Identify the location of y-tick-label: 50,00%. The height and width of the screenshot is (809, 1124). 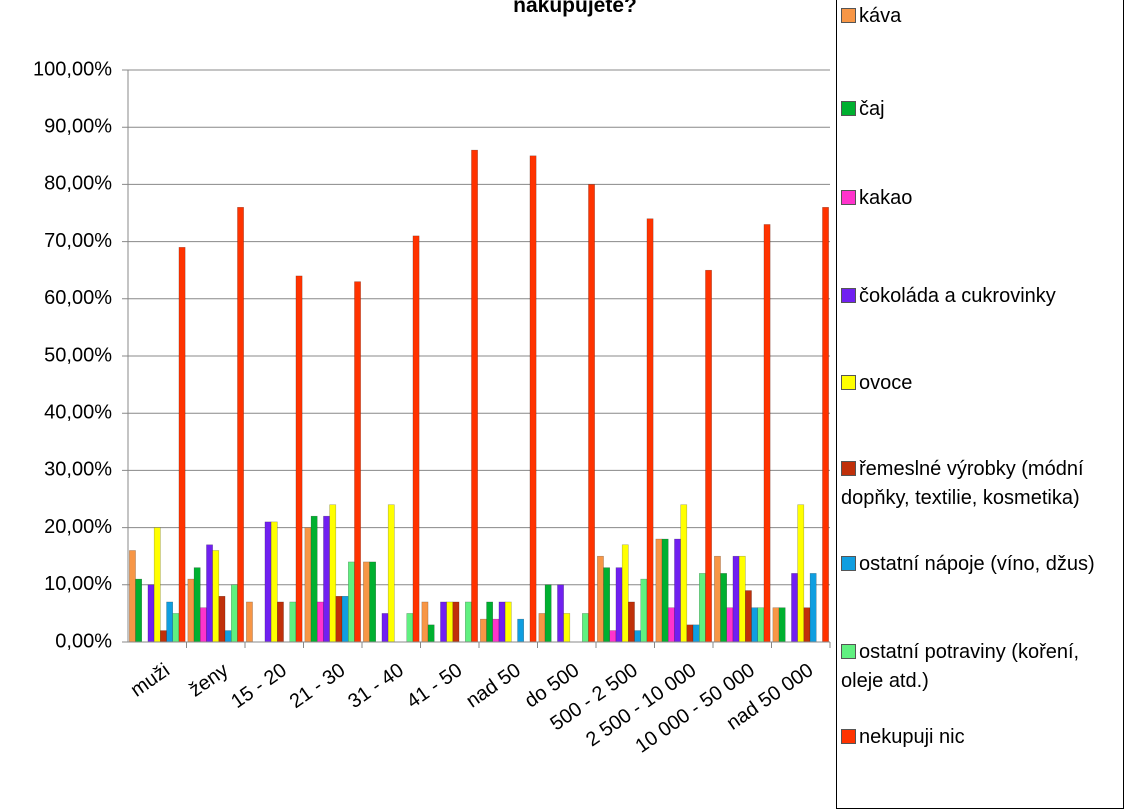
(78, 355).